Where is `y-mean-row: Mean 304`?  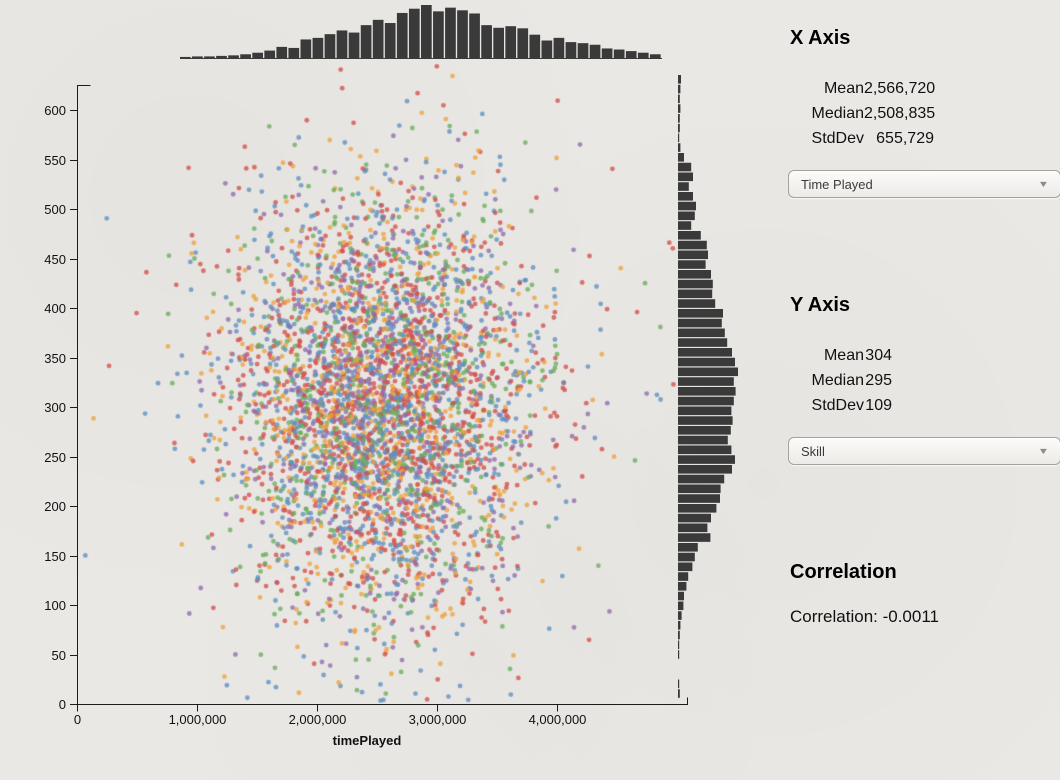
y-mean-row: Mean 304 is located at coordinates (843, 355).